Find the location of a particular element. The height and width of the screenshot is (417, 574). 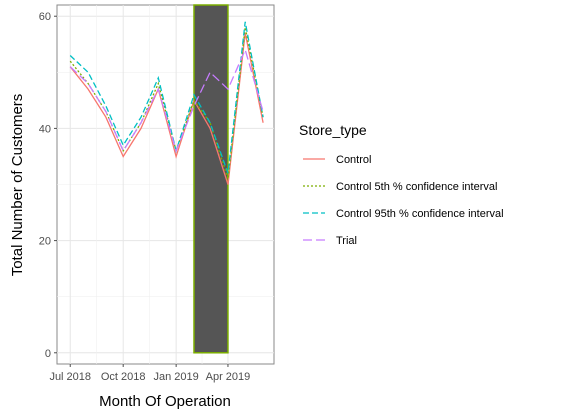

legend-label-3: Control 95th % confidence interval is located at coordinates (420, 214).